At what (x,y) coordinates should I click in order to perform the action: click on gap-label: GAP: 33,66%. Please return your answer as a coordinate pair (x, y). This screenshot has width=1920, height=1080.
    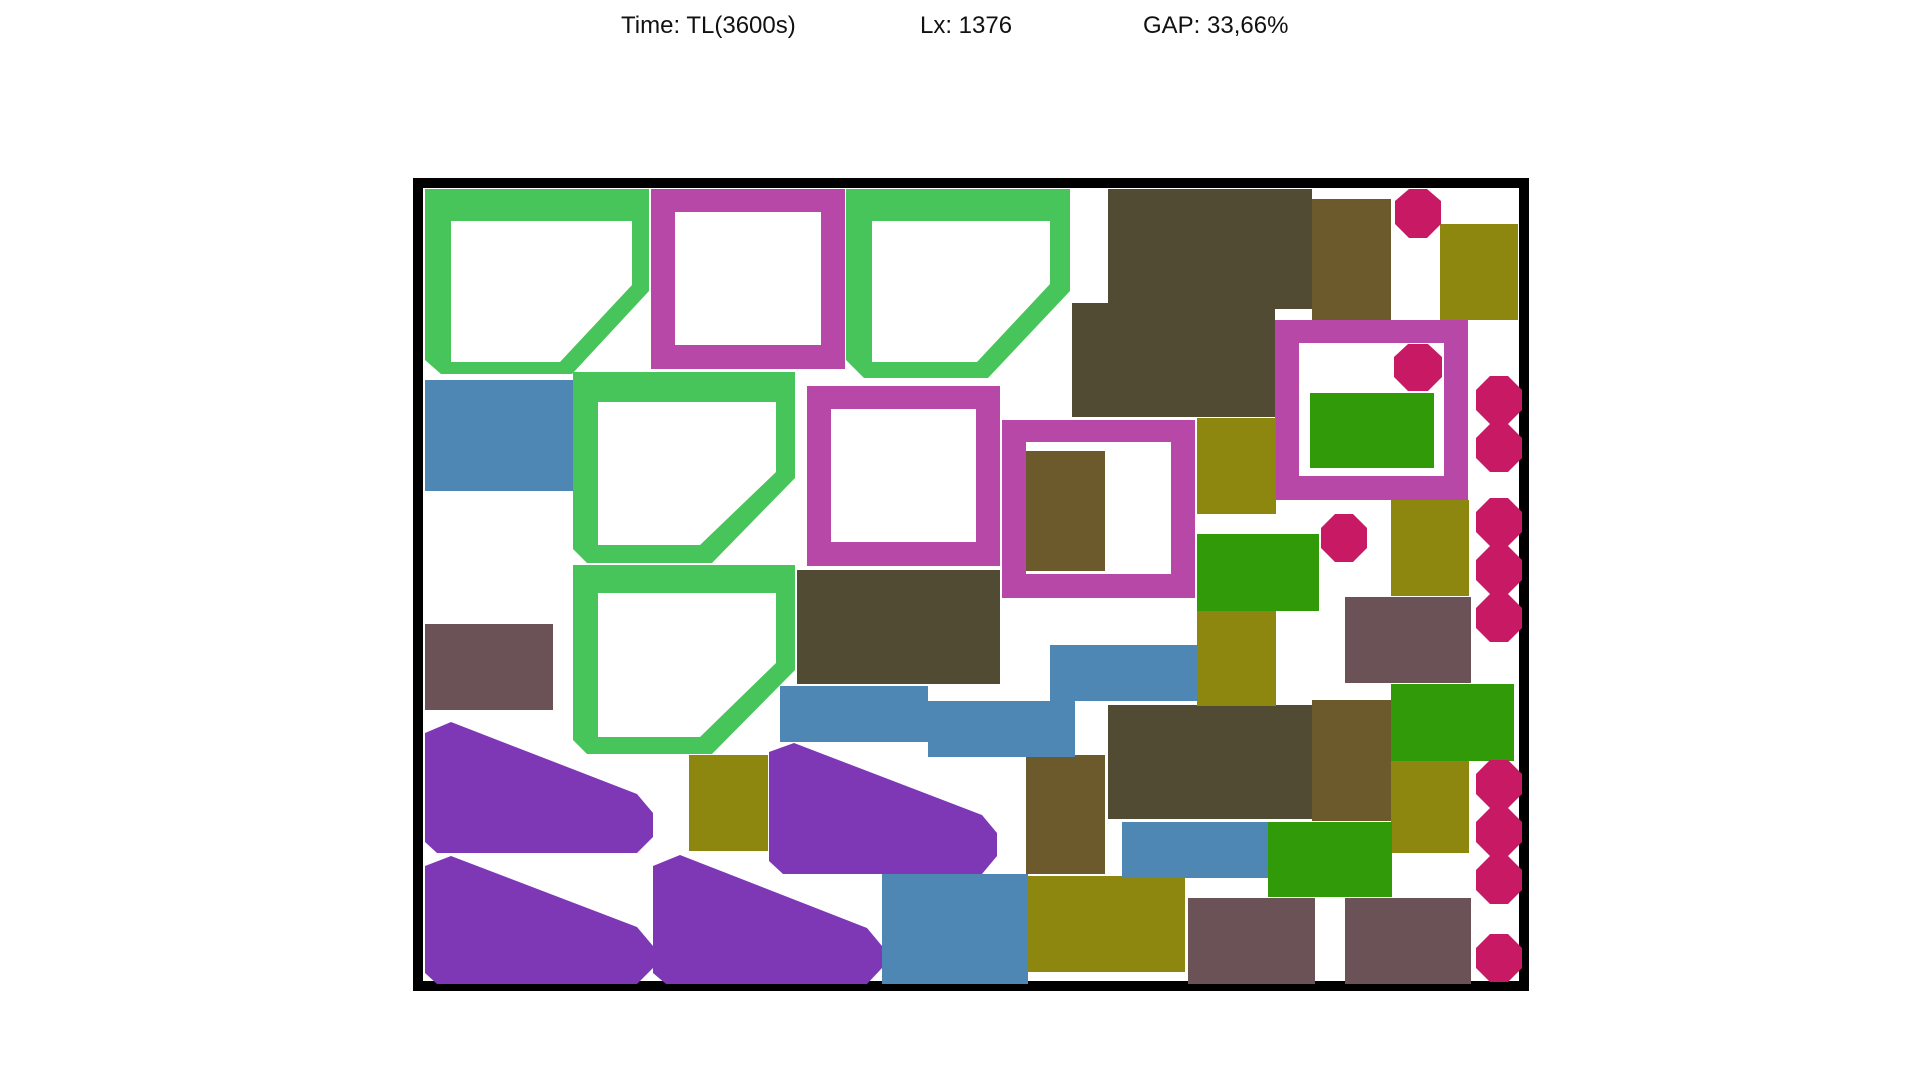
    Looking at the image, I should click on (1216, 25).